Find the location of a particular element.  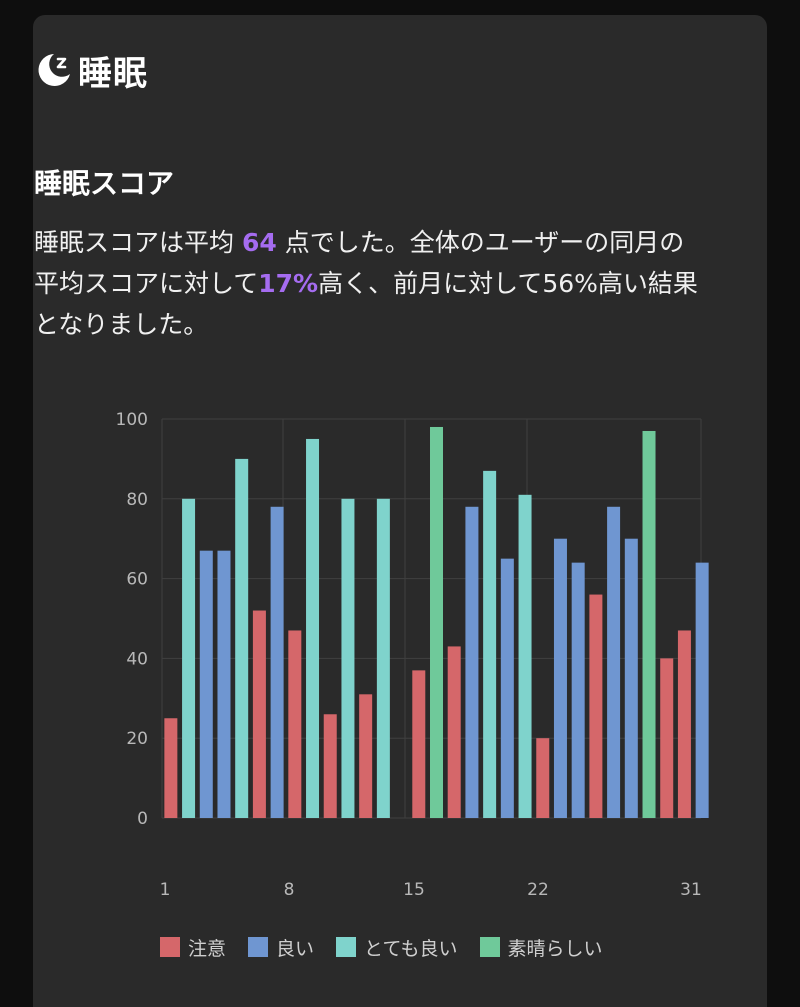

legend-item-excellent: 素晴らしい is located at coordinates (541, 947).